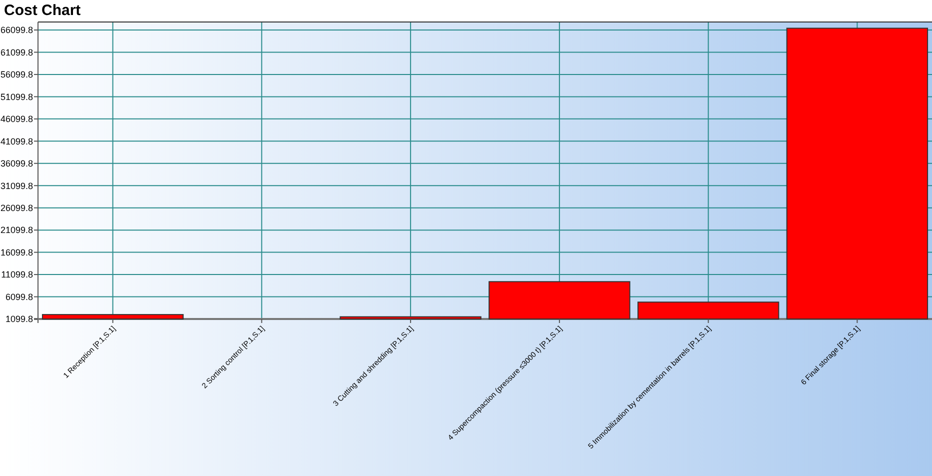 The height and width of the screenshot is (476, 932). Describe the element at coordinates (19, 319) in the screenshot. I see `y-tick-label: 1099.8` at that location.